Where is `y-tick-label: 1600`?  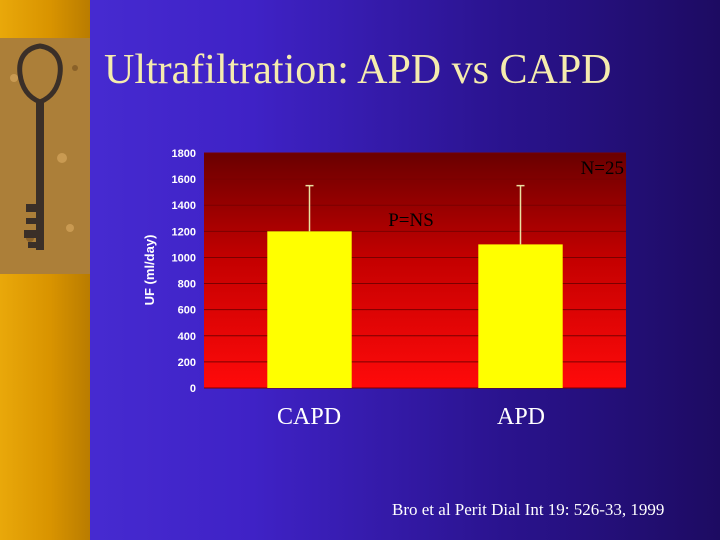
y-tick-label: 1600 is located at coordinates (184, 180).